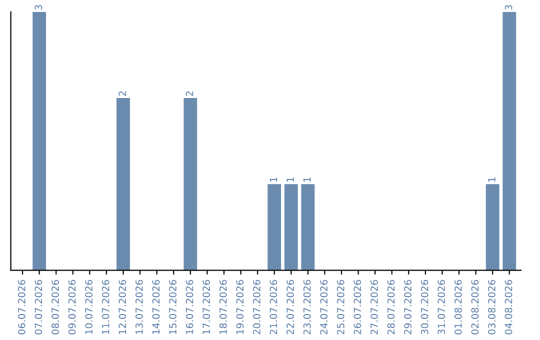 The height and width of the screenshot is (340, 540). What do you see at coordinates (458, 307) in the screenshot?
I see `x-tick-label: 01.08.2026` at bounding box center [458, 307].